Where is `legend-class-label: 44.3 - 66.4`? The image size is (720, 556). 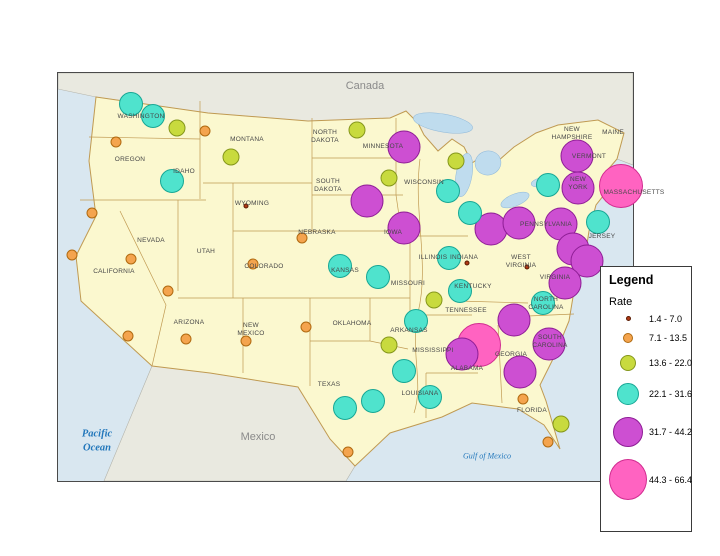 legend-class-label: 44.3 - 66.4 is located at coordinates (671, 479).